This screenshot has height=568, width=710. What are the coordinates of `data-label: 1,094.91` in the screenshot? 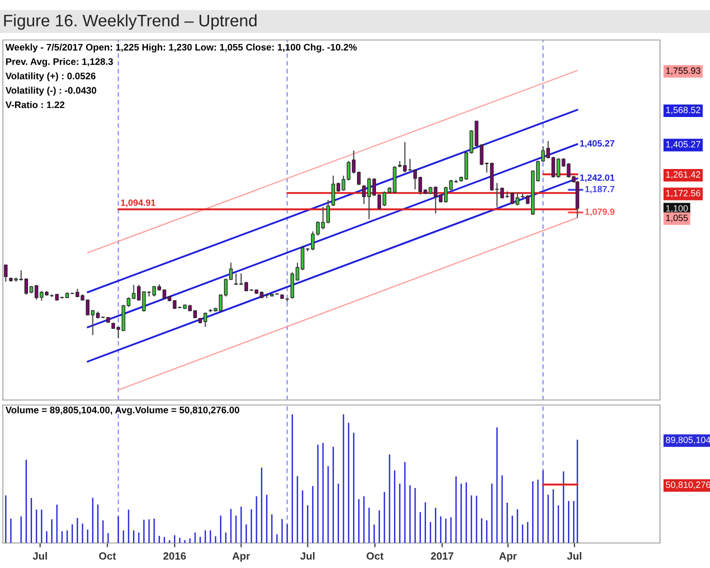 It's located at (138, 203).